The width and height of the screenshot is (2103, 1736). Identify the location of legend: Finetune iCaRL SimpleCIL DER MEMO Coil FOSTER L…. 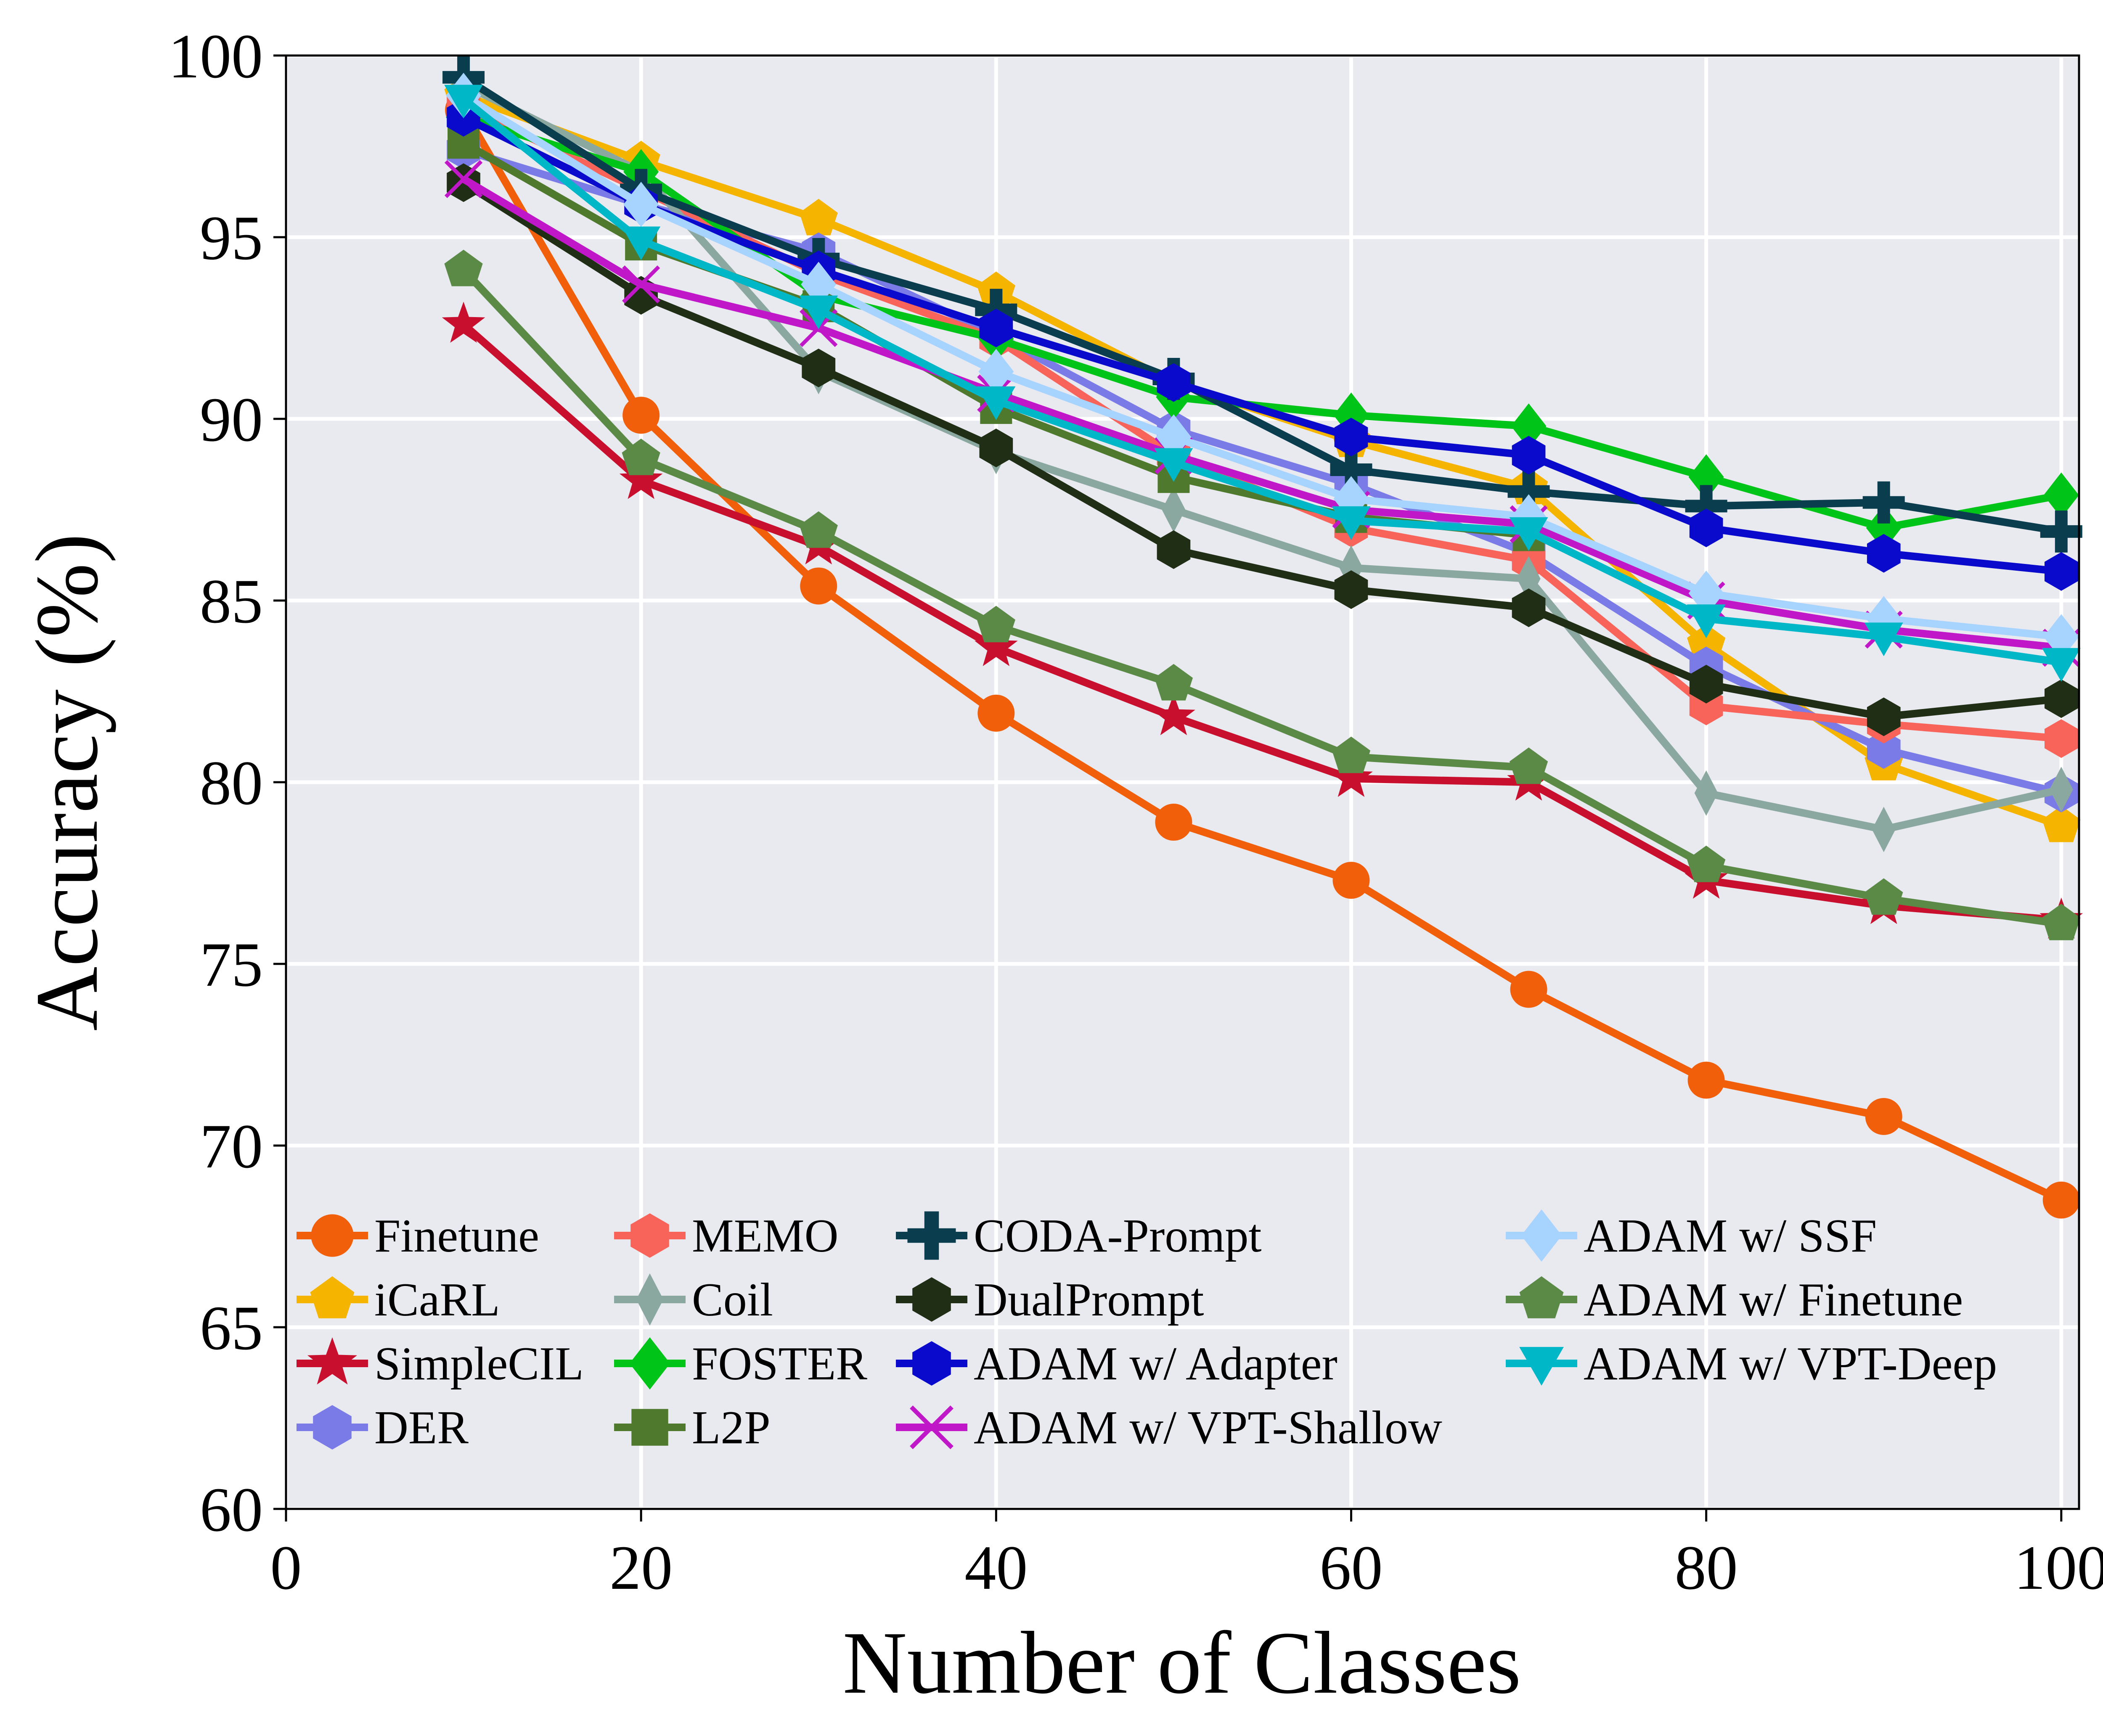
(1147, 1331).